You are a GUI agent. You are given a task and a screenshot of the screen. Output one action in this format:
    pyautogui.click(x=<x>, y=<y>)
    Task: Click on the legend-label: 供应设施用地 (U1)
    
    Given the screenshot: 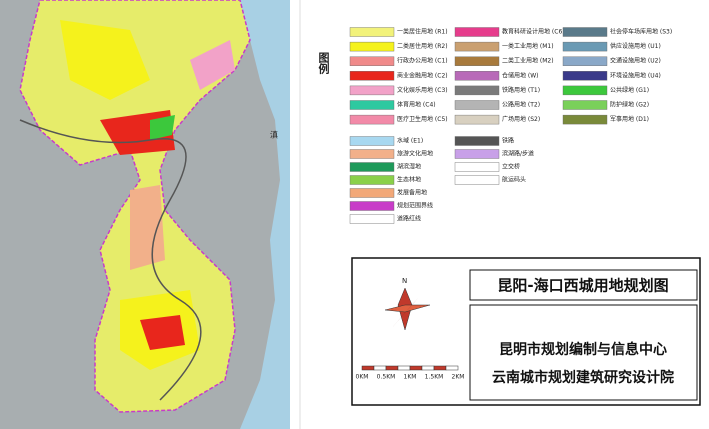 What is the action you would take?
    pyautogui.click(x=635, y=46)
    